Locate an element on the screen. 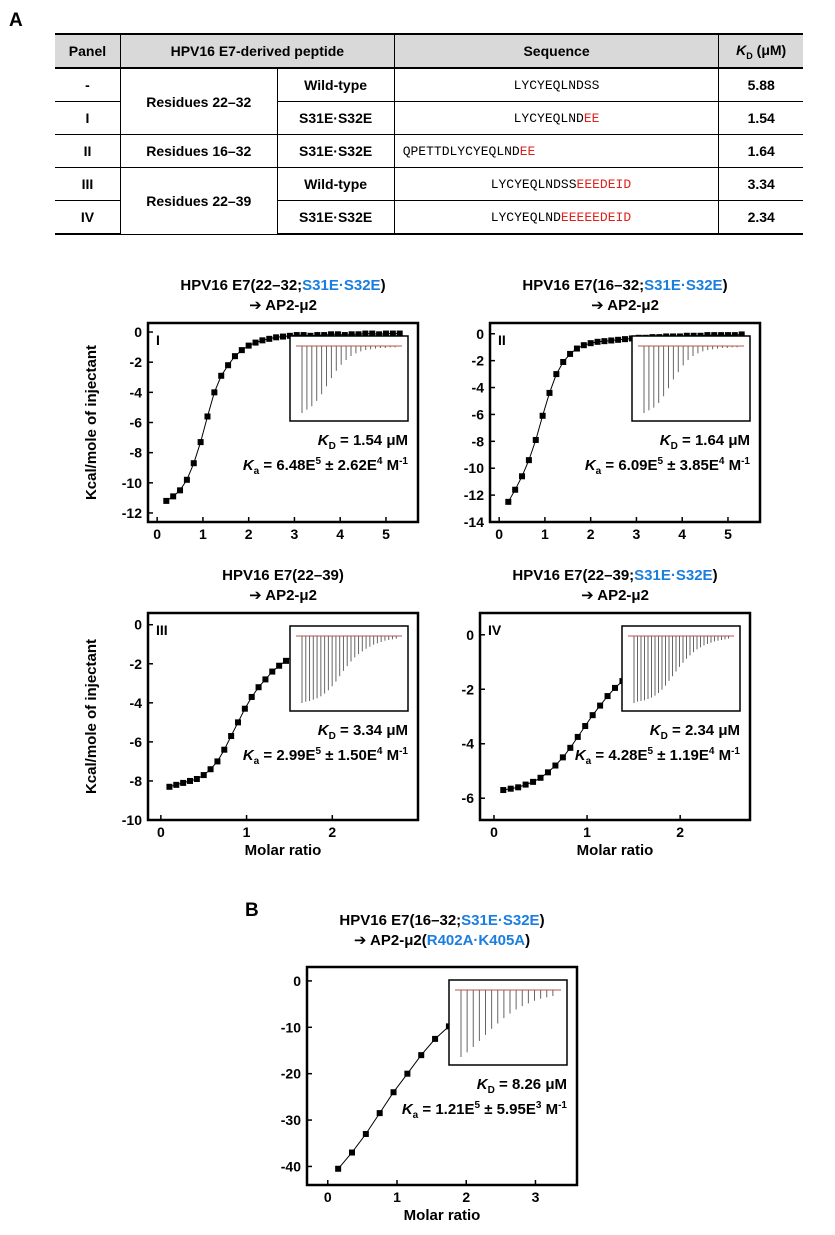 The width and height of the screenshot is (835, 1235). header-kd: KD (μM) is located at coordinates (760, 51).